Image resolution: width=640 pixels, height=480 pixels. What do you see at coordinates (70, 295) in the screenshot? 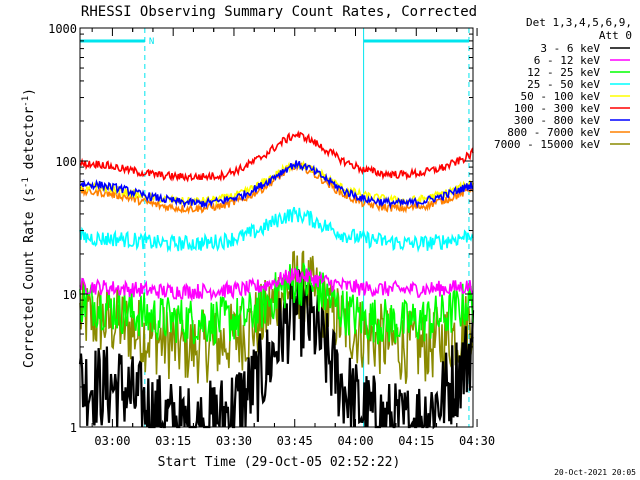
I see `y-tick-label: 10` at bounding box center [70, 295].